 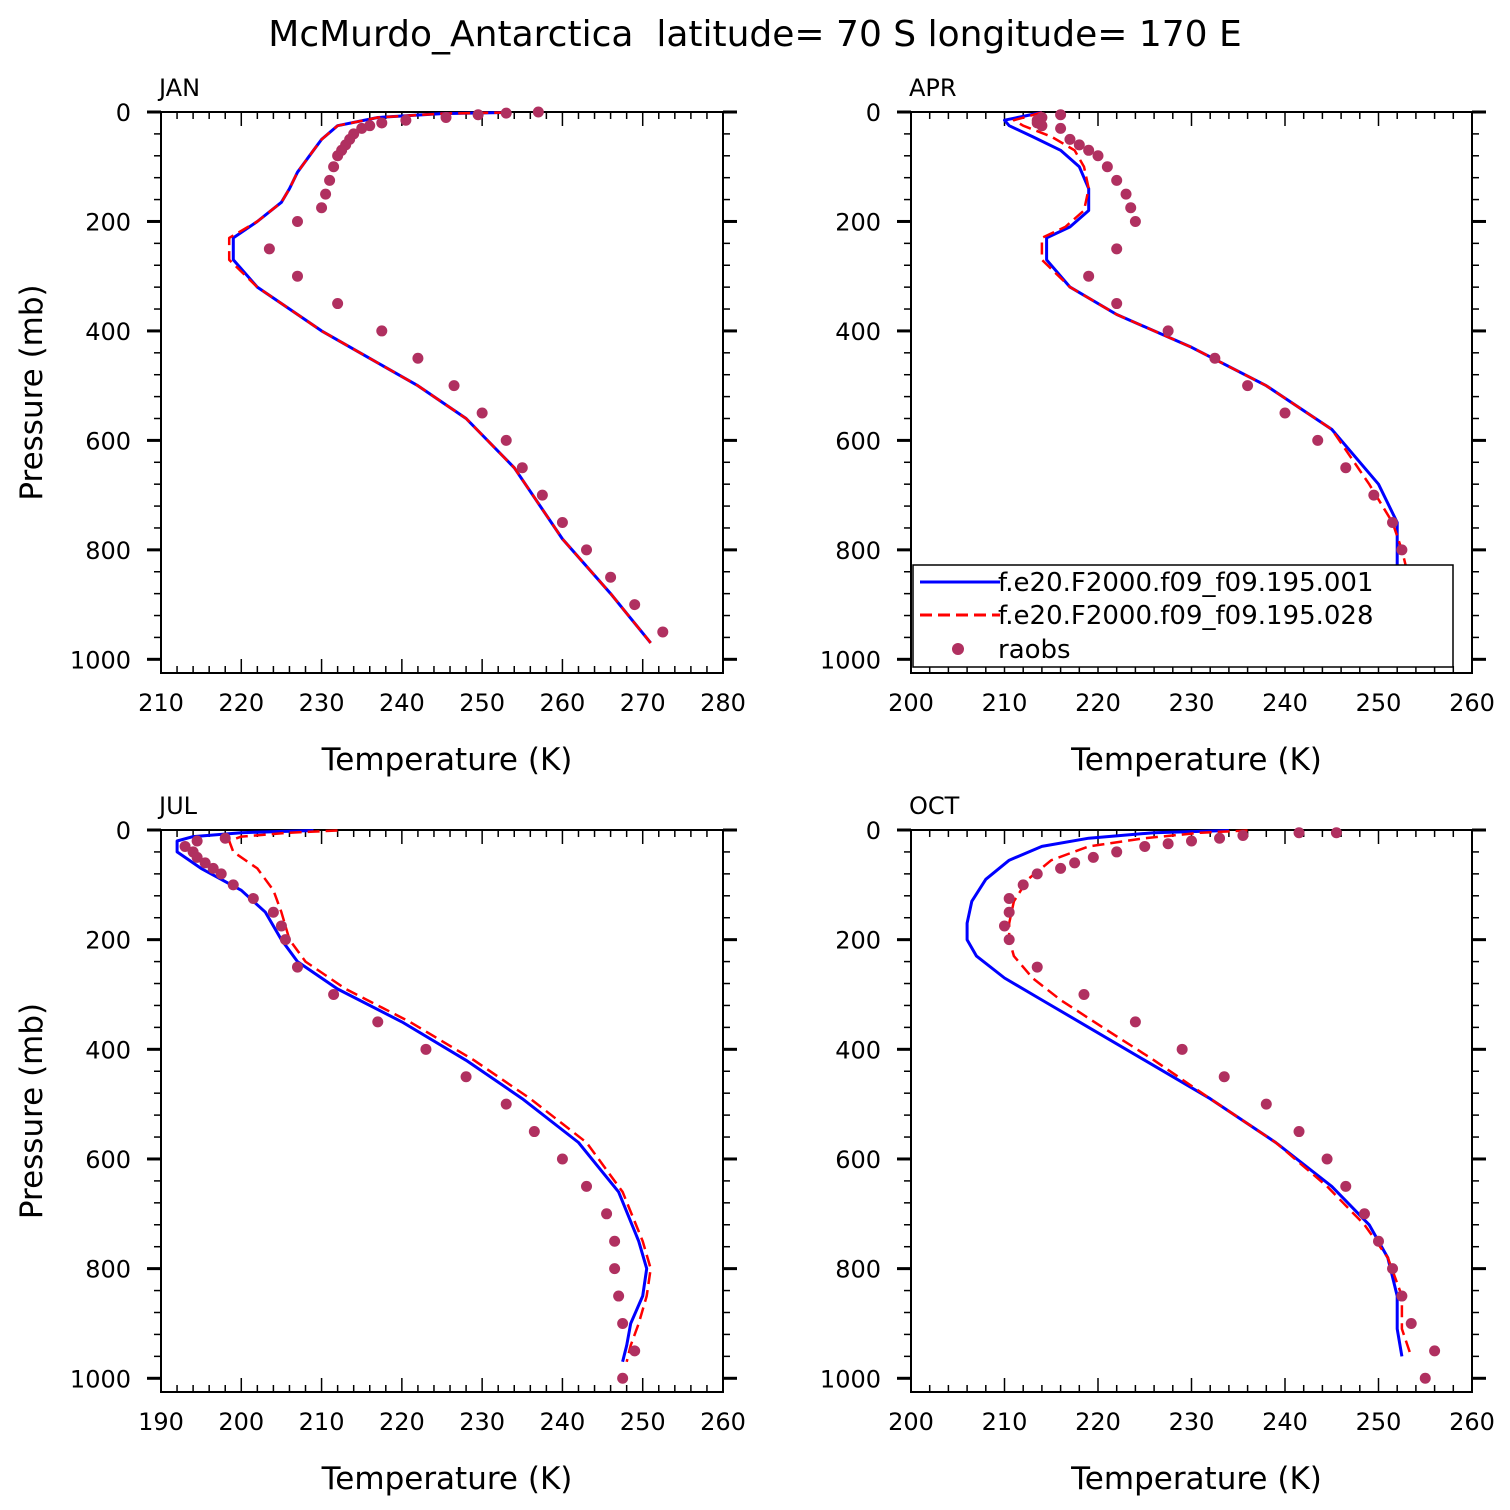 What do you see at coordinates (934, 806) in the screenshot?
I see `panel-label-oct: OCT` at bounding box center [934, 806].